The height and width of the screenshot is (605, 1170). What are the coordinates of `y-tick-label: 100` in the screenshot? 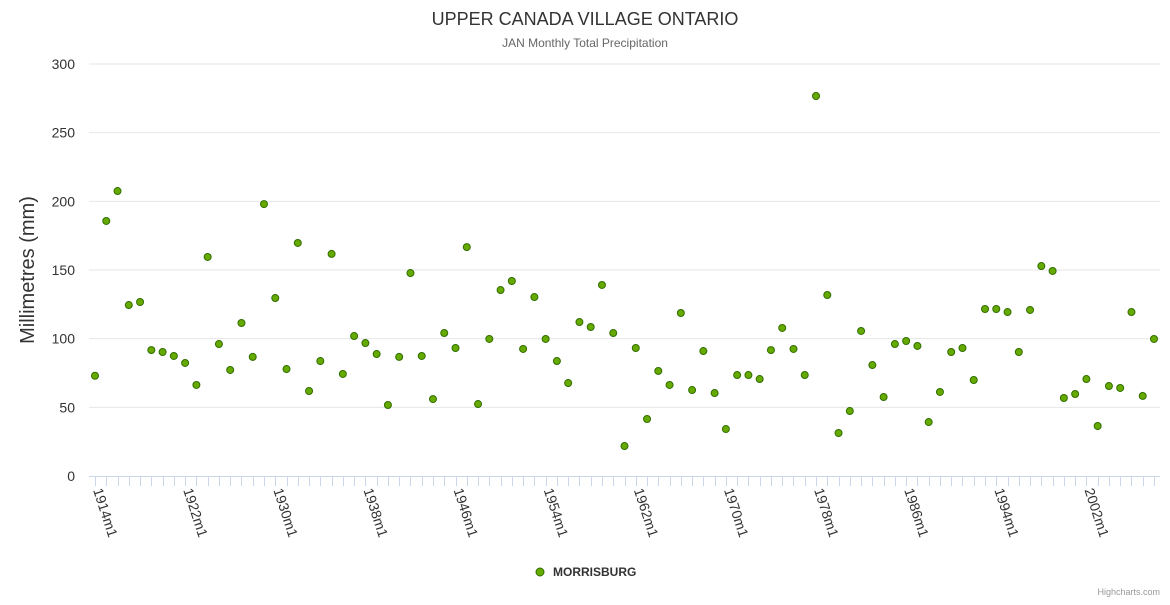 It's located at (64, 339).